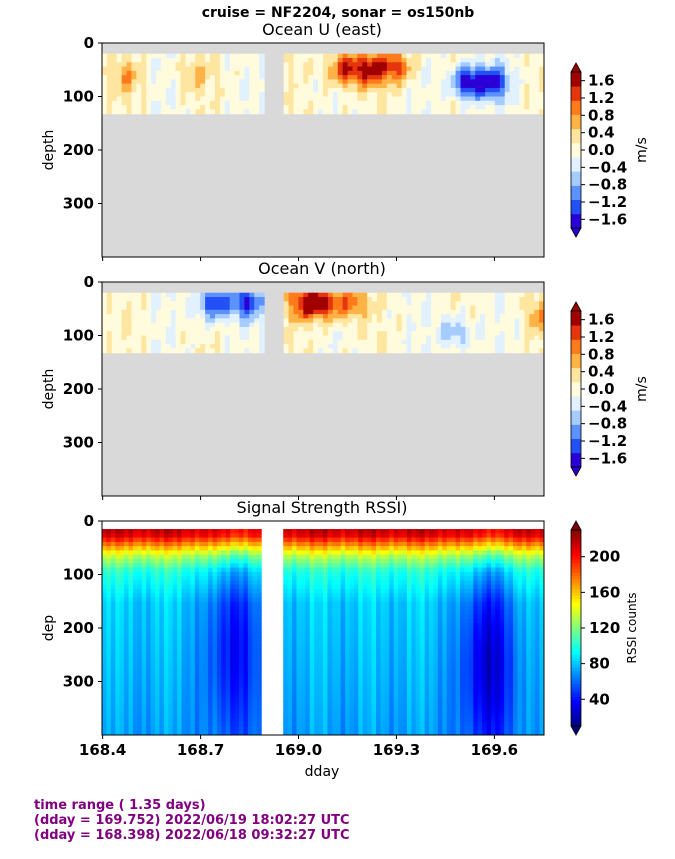  Describe the element at coordinates (576, 431) in the screenshot. I see `colorbar-segment` at that location.